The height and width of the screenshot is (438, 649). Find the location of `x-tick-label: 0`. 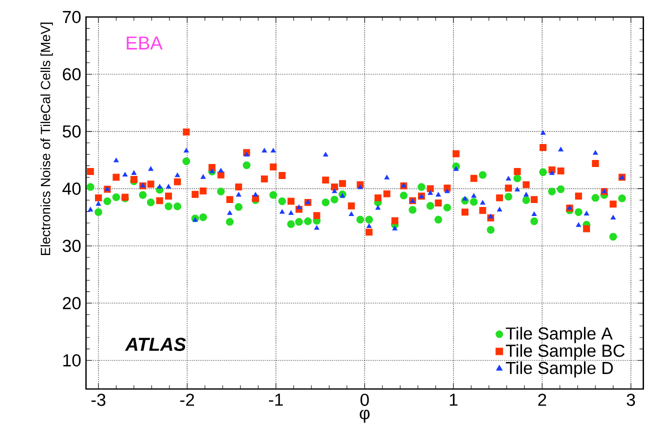

x-tick-label: 0 is located at coordinates (364, 400).